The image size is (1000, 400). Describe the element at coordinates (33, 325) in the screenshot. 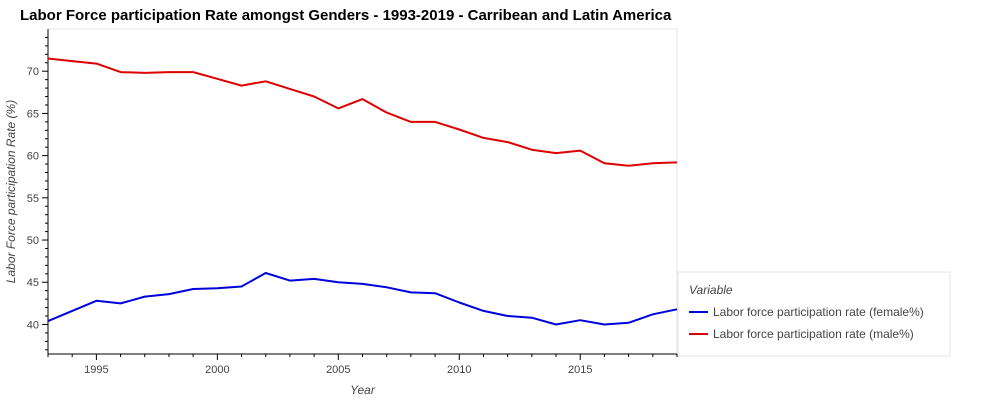

I see `y-tick-label: 40` at that location.